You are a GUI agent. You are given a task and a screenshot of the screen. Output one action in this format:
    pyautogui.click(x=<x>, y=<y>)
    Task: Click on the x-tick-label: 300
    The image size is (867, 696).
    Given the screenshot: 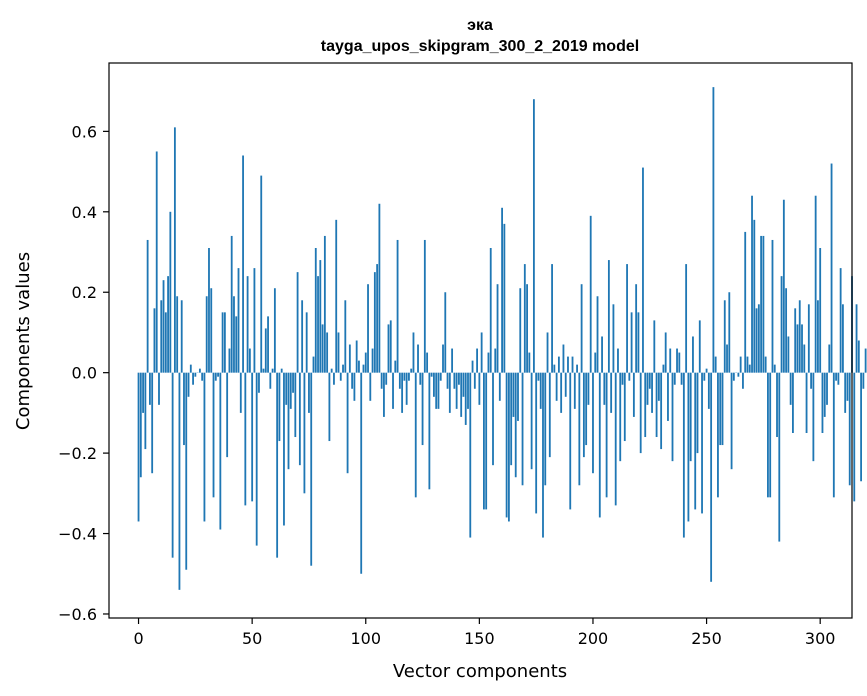 What is the action you would take?
    pyautogui.click(x=820, y=638)
    